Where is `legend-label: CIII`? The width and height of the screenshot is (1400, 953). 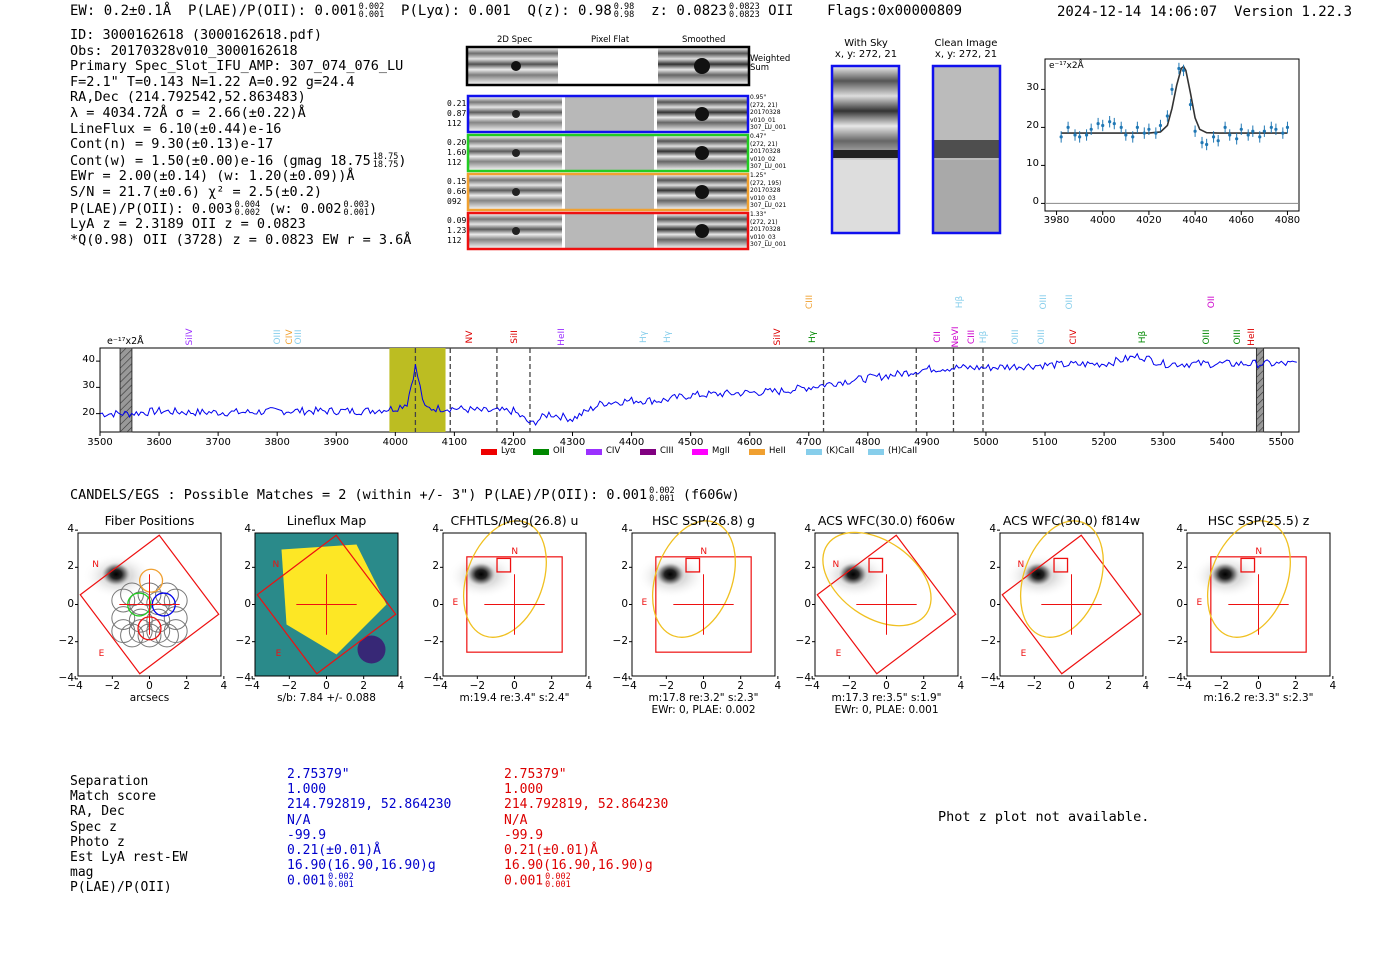 legend-label: CIII is located at coordinates (667, 451).